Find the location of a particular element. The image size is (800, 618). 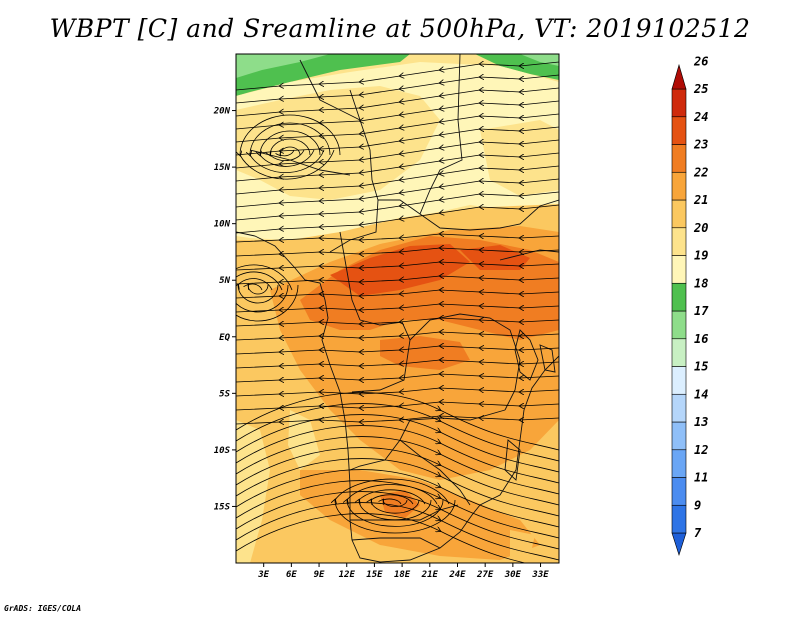

x-tick-label: 24E is located at coordinates (457, 575).